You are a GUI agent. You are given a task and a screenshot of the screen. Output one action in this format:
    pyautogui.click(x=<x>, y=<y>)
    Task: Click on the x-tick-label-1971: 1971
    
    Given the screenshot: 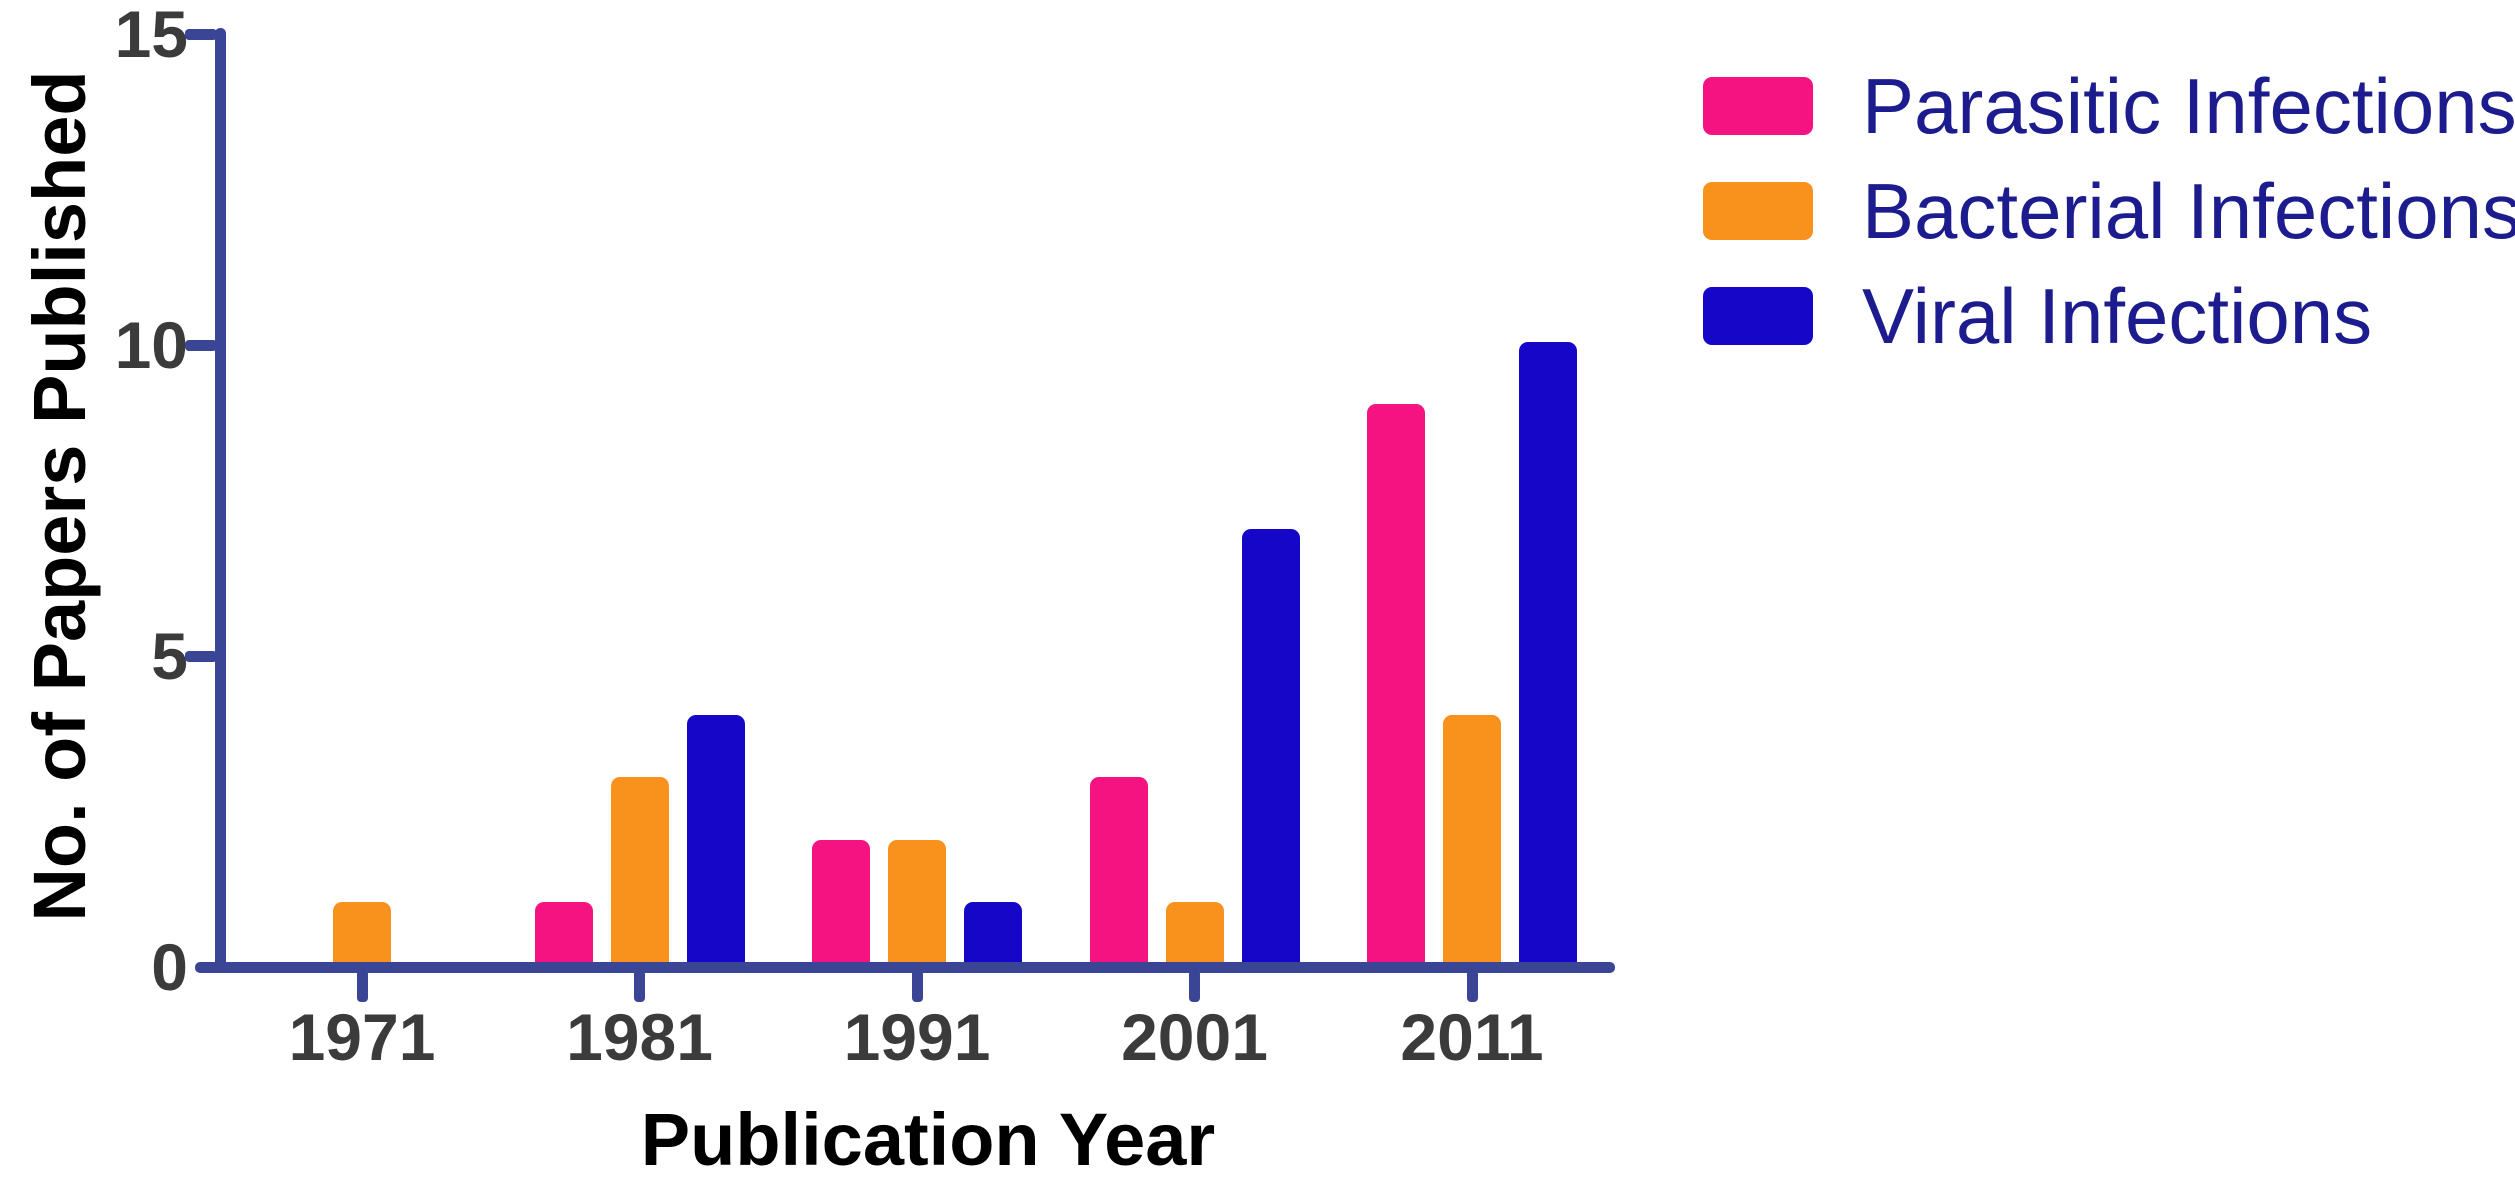 What is the action you would take?
    pyautogui.click(x=362, y=1037)
    